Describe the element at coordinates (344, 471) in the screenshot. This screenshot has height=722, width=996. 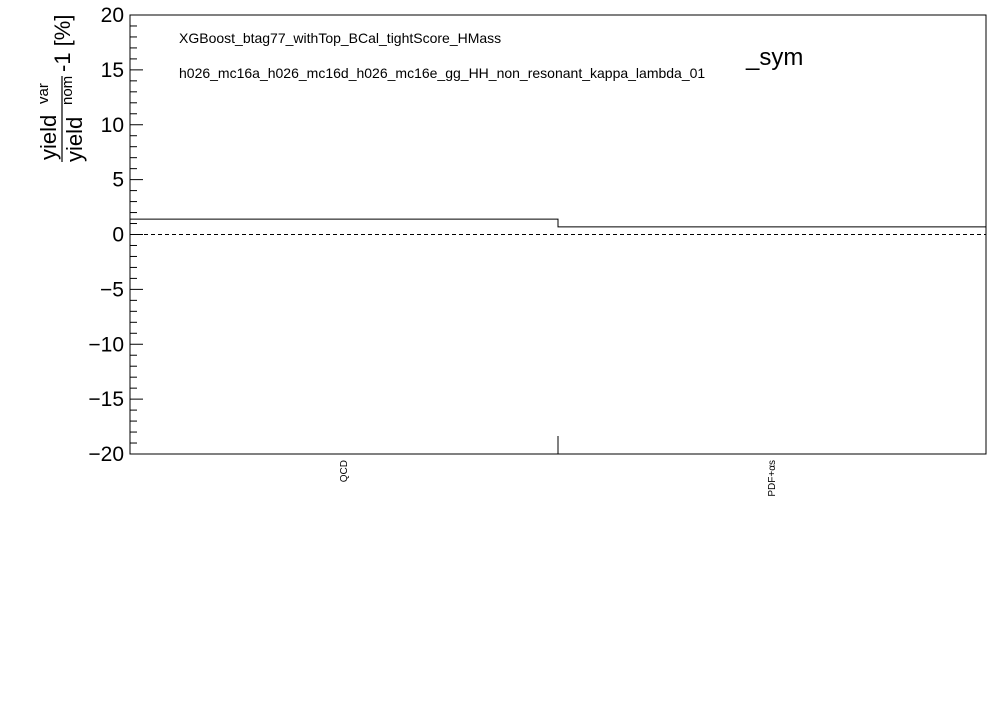
I see `x-category-label: QCD` at that location.